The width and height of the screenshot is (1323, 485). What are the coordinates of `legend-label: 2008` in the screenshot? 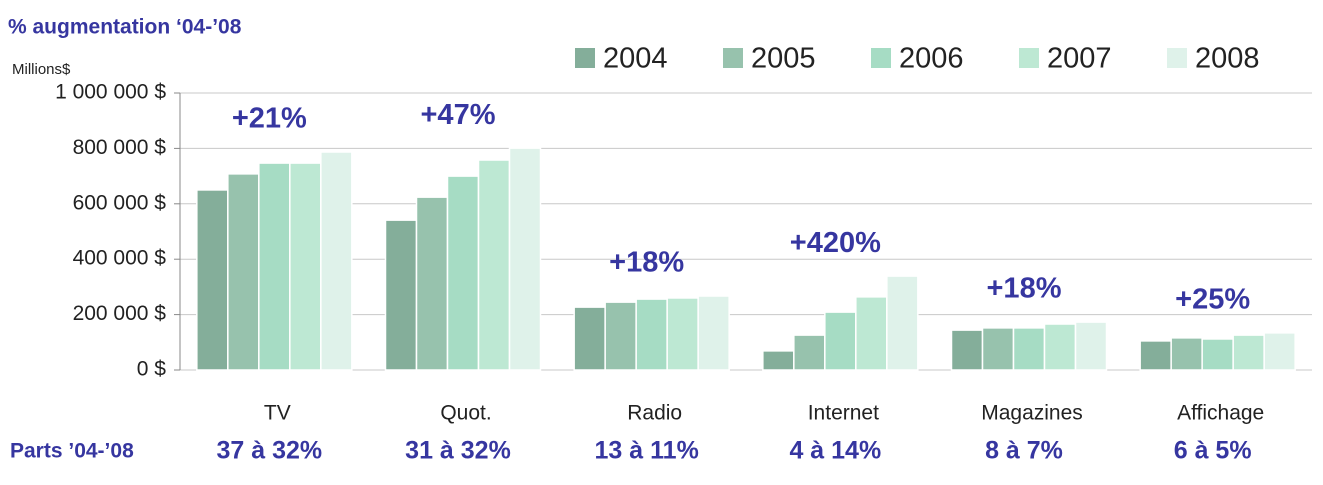 It's located at (1227, 59).